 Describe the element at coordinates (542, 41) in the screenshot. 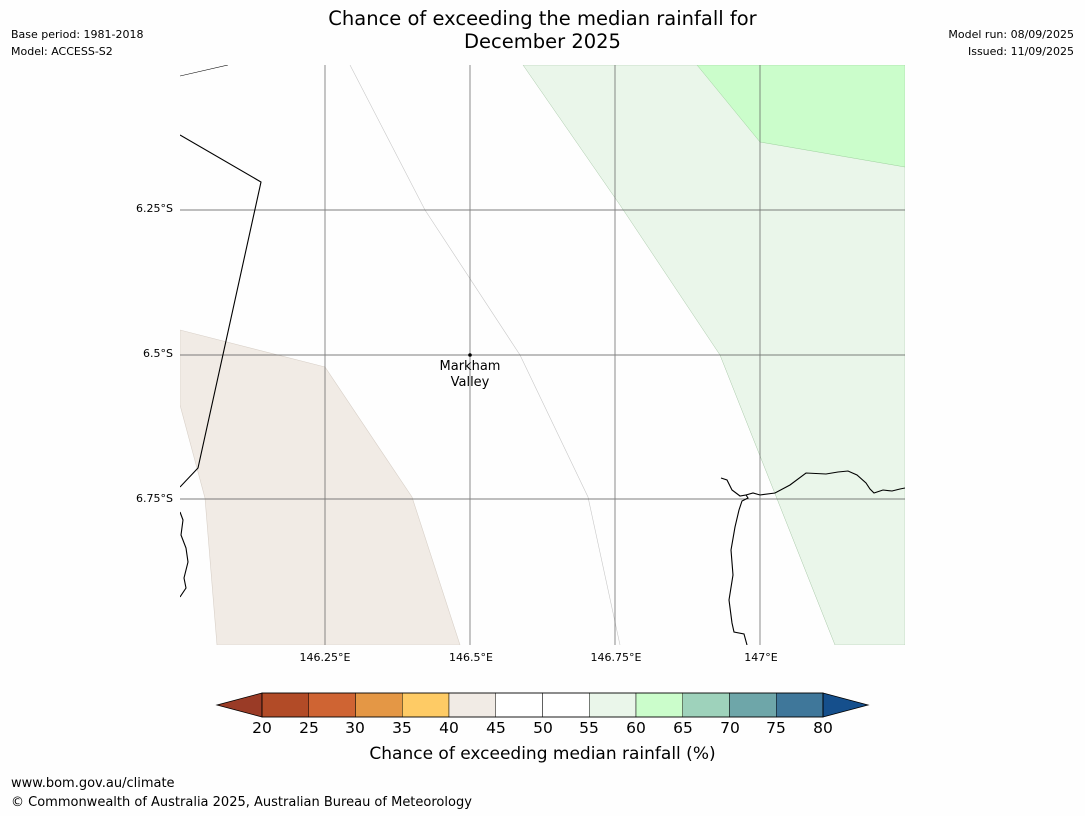

I see `map-title-line2: December 2025` at that location.